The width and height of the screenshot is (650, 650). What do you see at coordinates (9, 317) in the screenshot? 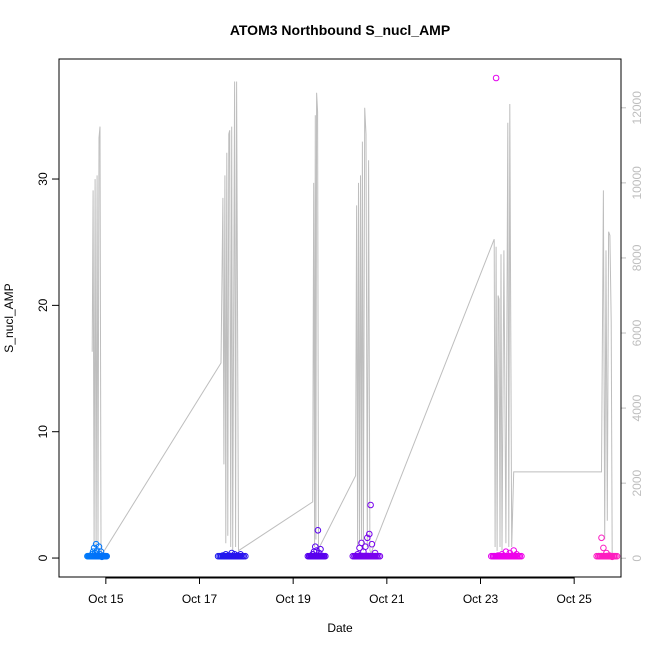
I see `y-axis-label: S_nucl_AMP` at bounding box center [9, 317].